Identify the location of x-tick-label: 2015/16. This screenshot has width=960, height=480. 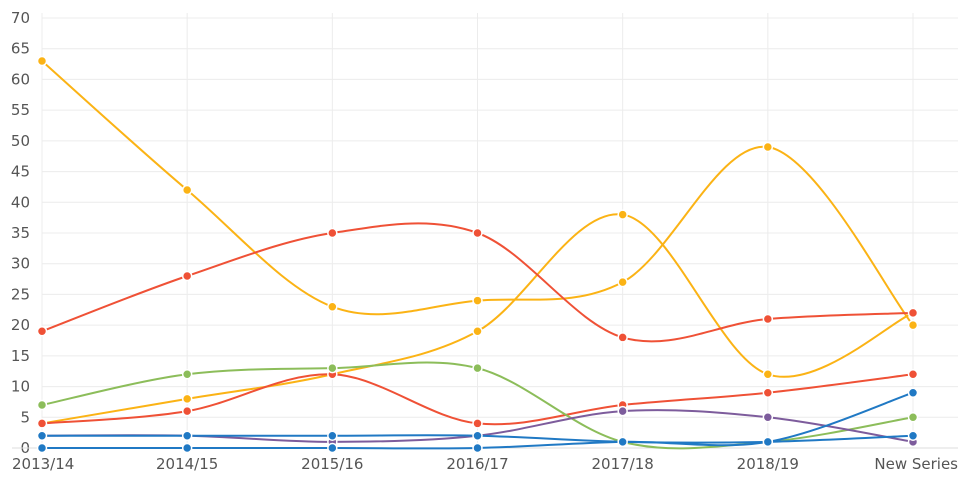
(332, 464).